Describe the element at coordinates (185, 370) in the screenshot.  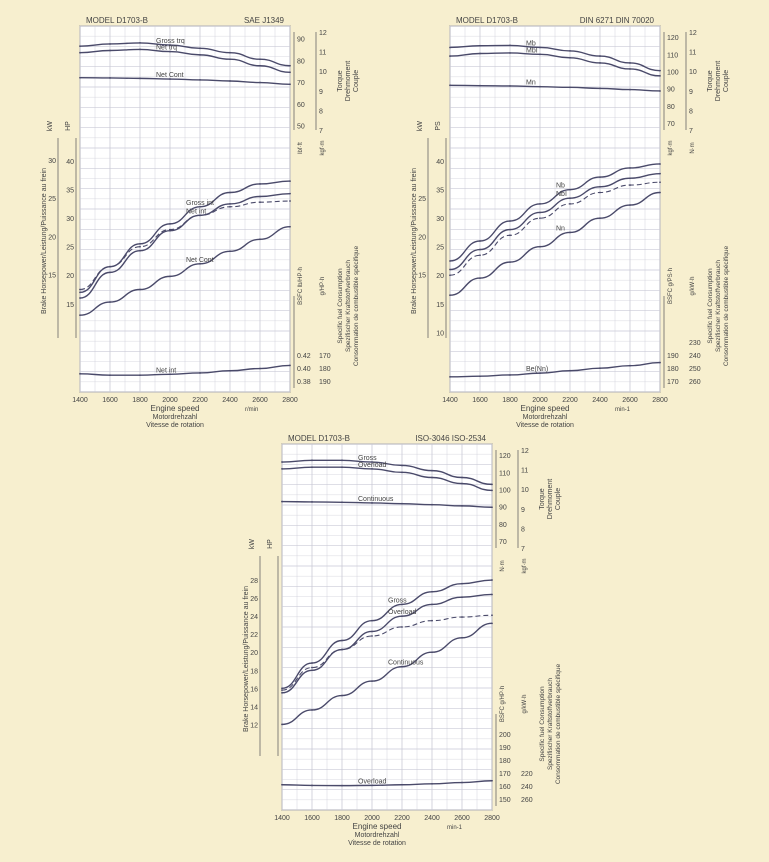
I see `series-line-net-int-bsfc` at that location.